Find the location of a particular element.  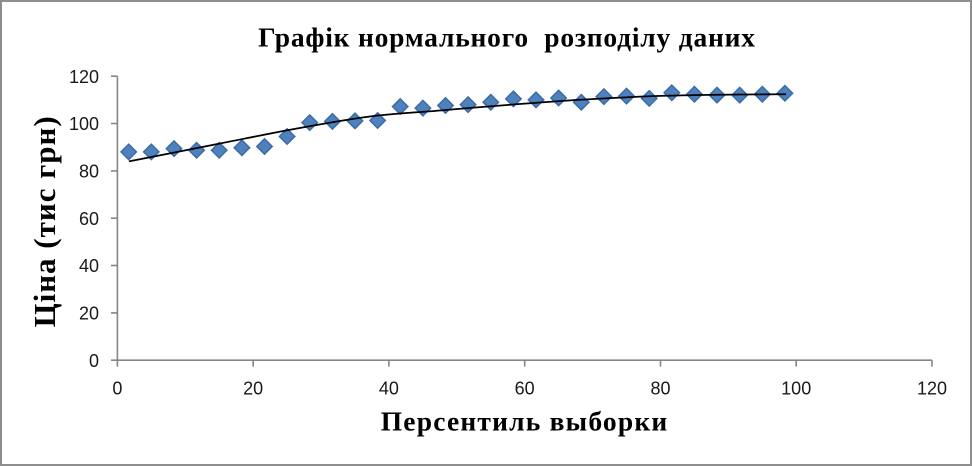

svg-text:Графік нормального розподілу: Графік нормального розподілу даних is located at coordinates (507, 37).